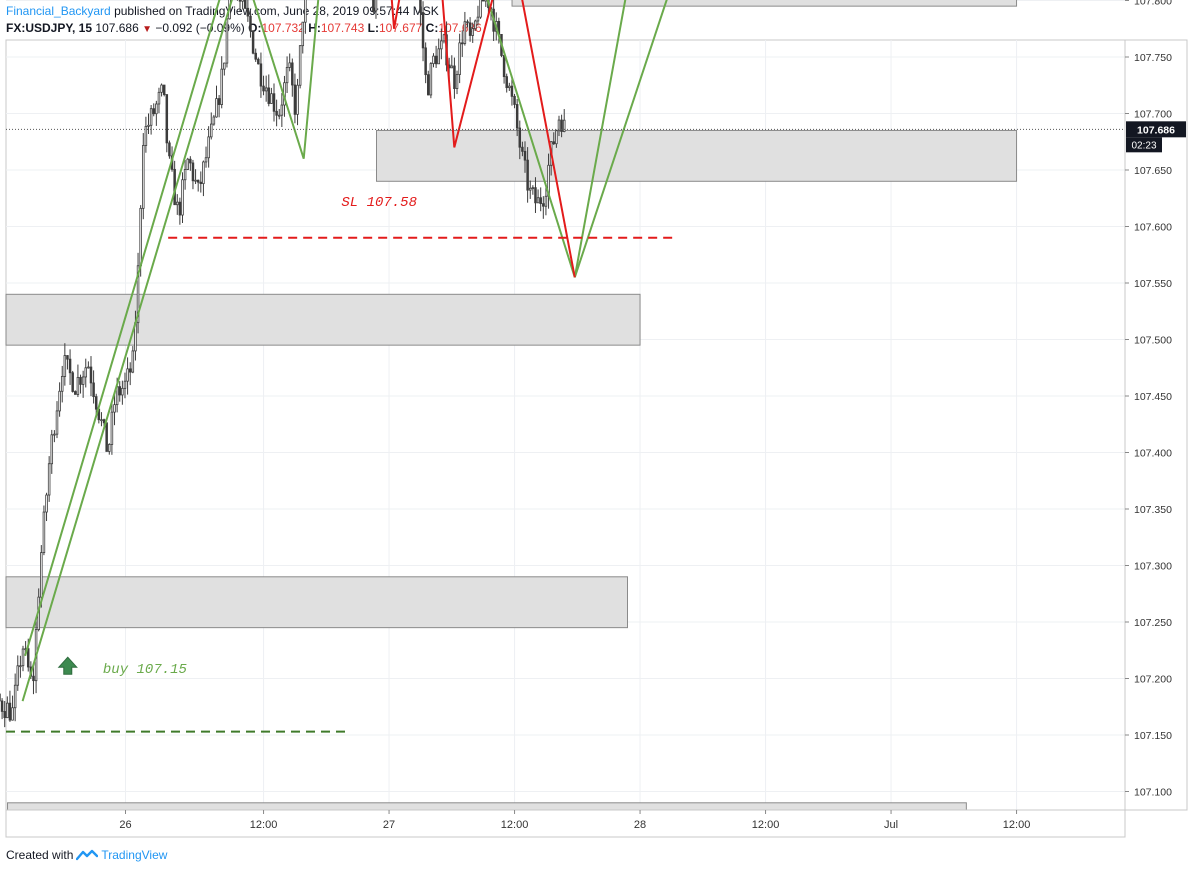 The height and width of the screenshot is (874, 1188). Describe the element at coordinates (314, 28) in the screenshot. I see `high-label: H:` at that location.